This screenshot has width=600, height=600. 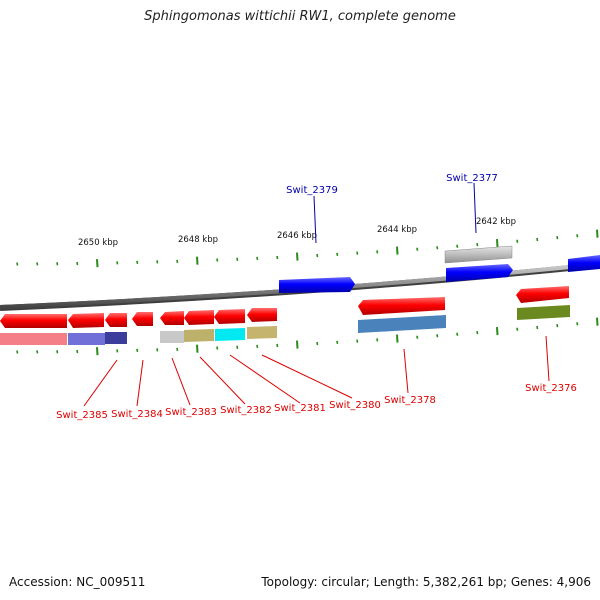 What do you see at coordinates (86, 320) in the screenshot?
I see `gene-swit-2385-b` at bounding box center [86, 320].